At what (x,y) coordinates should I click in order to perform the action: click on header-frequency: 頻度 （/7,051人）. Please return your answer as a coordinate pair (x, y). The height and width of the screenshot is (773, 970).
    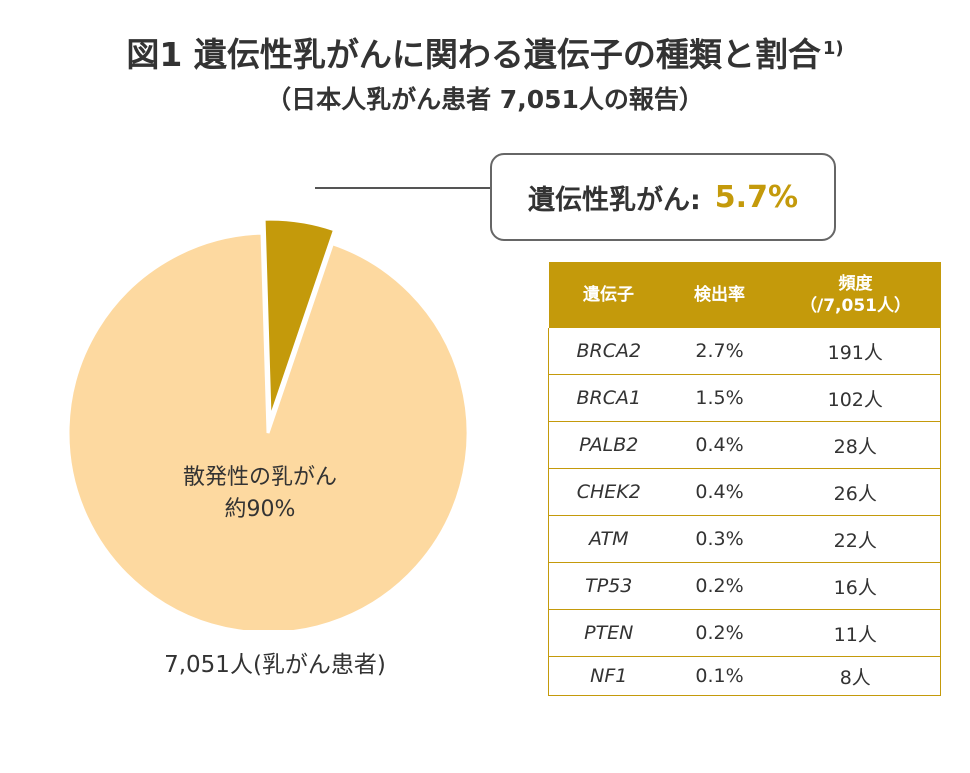
    Looking at the image, I should click on (855, 295).